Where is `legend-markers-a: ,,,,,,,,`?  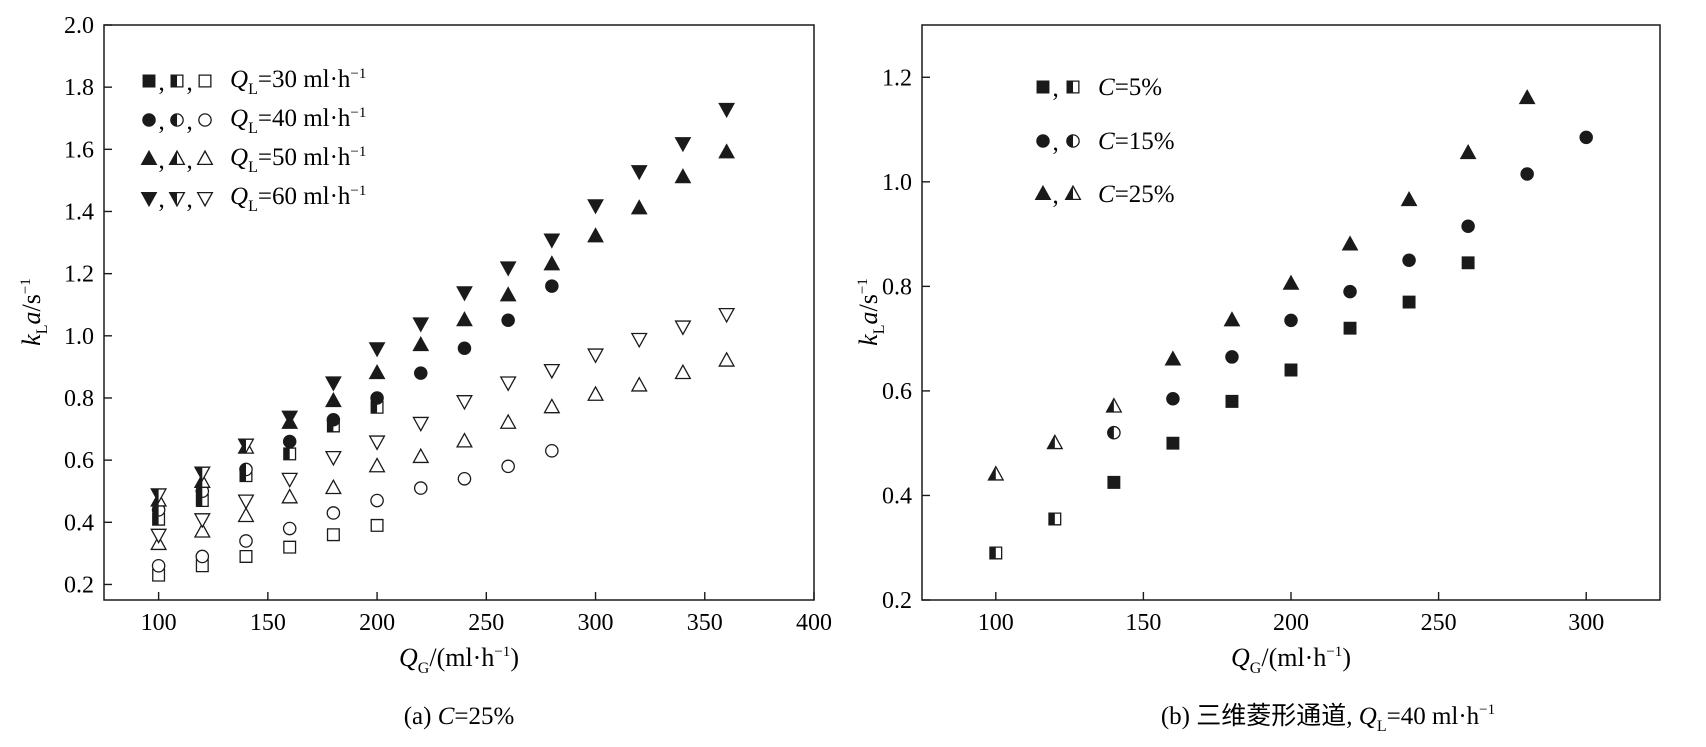 legend-markers-a: ,,,,,,,, is located at coordinates (177, 141).